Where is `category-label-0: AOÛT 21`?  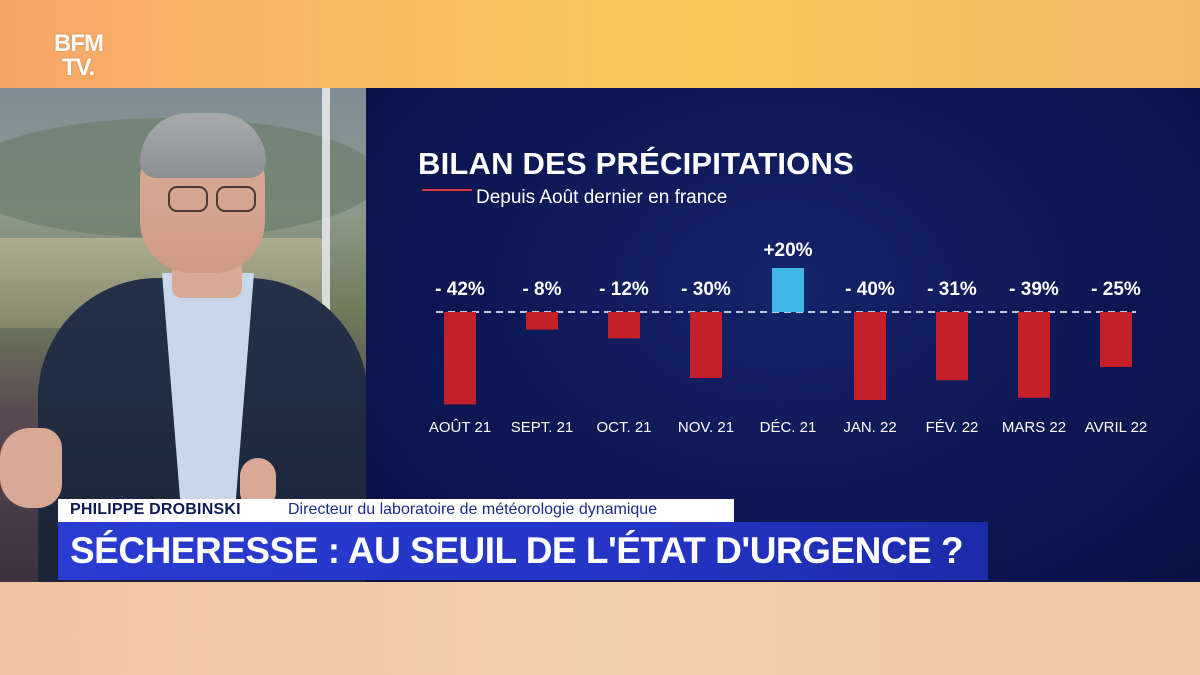 category-label-0: AOÛT 21 is located at coordinates (460, 427).